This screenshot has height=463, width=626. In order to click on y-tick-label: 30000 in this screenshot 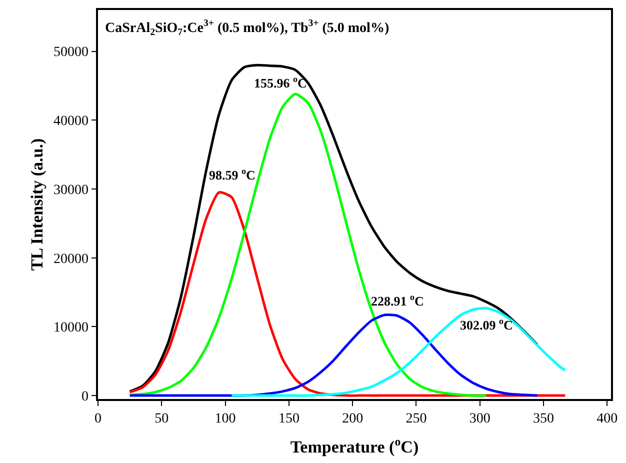, I will do `click(70, 190)`.